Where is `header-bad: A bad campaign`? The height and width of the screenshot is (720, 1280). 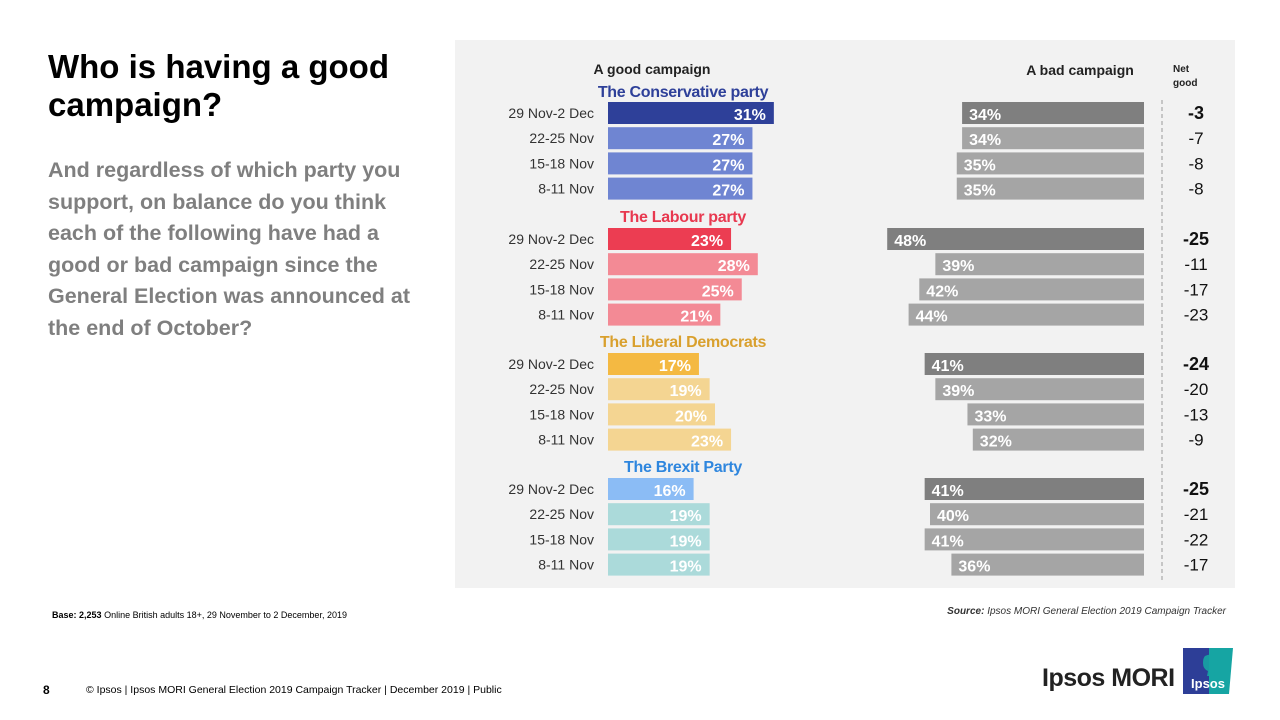 header-bad: A bad campaign is located at coordinates (1080, 70).